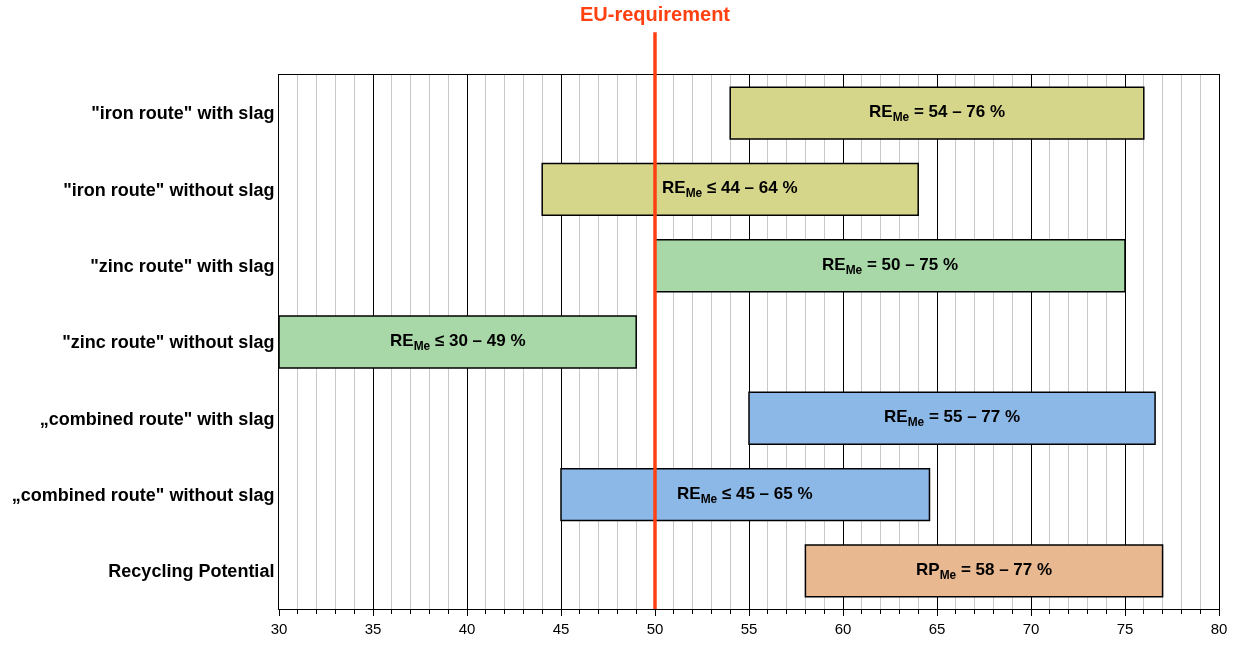 This screenshot has height=659, width=1259. What do you see at coordinates (843, 628) in the screenshot?
I see `x-tick-label: 60` at bounding box center [843, 628].